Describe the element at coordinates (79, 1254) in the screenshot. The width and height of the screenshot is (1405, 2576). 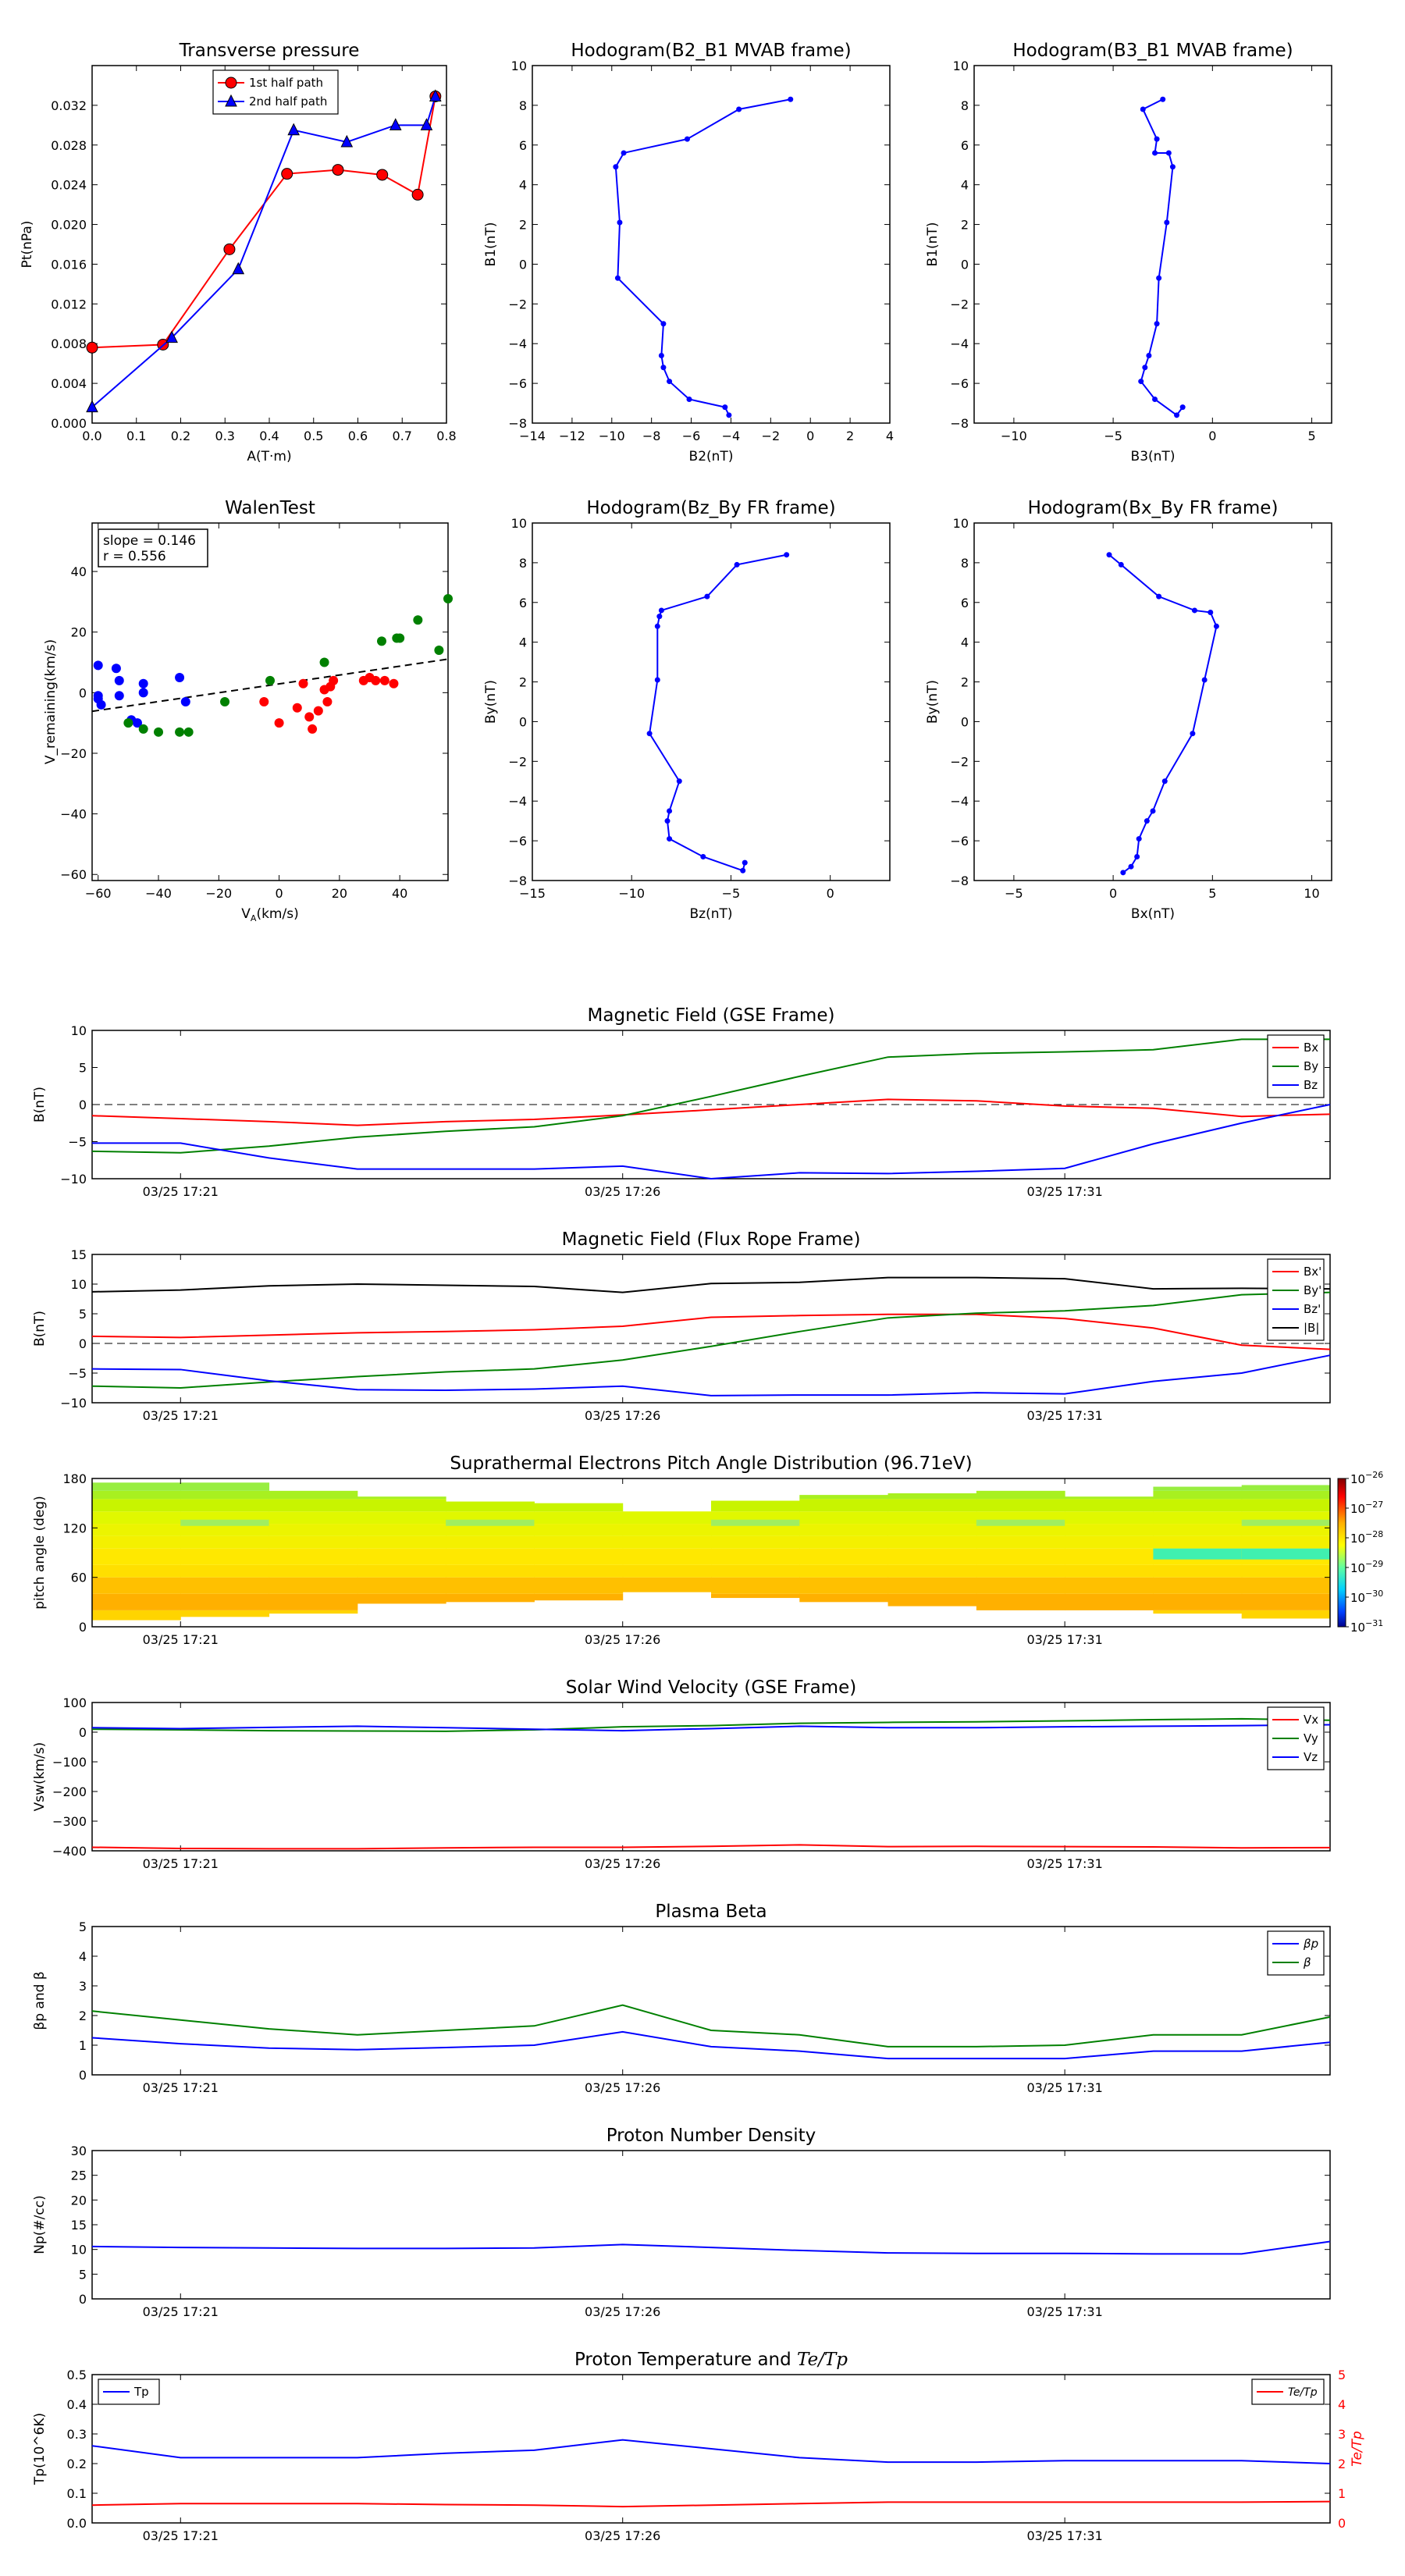
I see `y-tick-label: 15` at that location.